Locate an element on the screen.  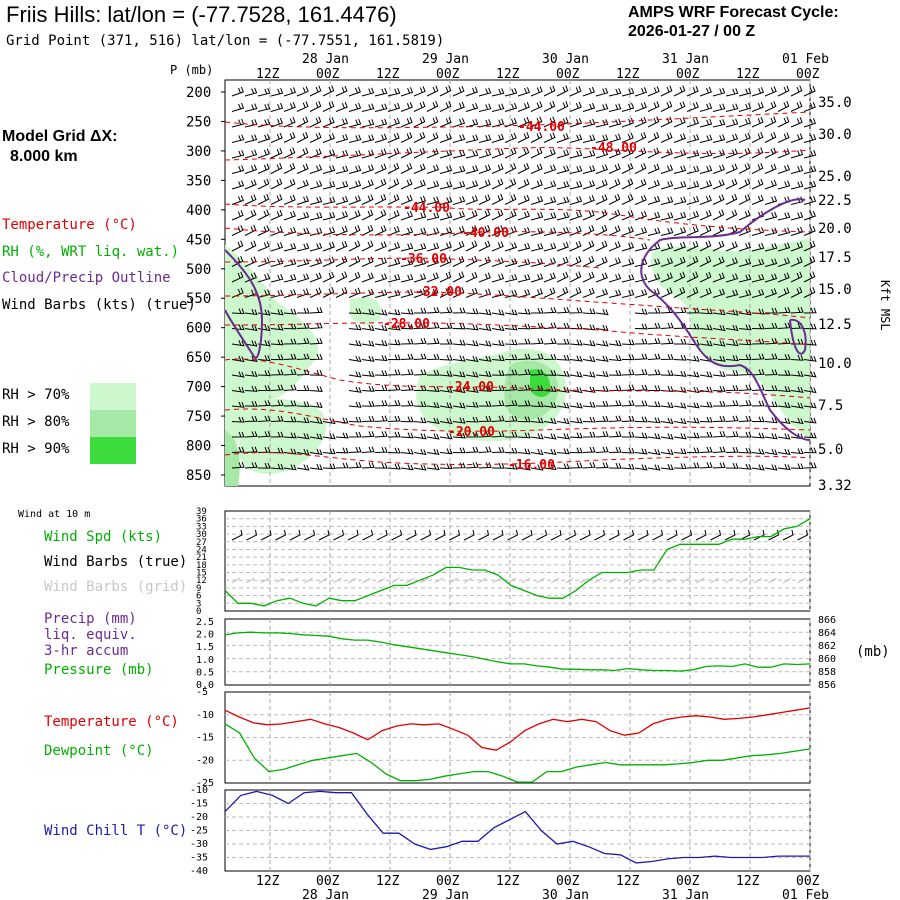
wind-speed-tick-label: 33 is located at coordinates (201, 527).